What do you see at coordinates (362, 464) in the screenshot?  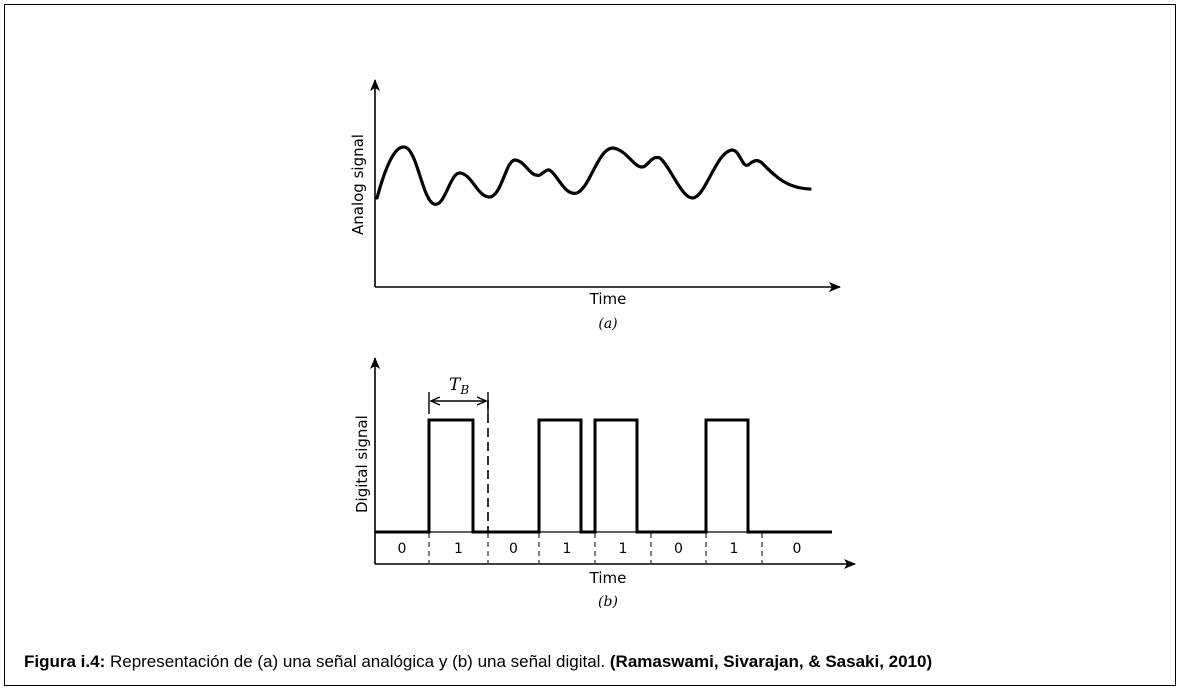 I see `digital-y-label: Digital signal` at bounding box center [362, 464].